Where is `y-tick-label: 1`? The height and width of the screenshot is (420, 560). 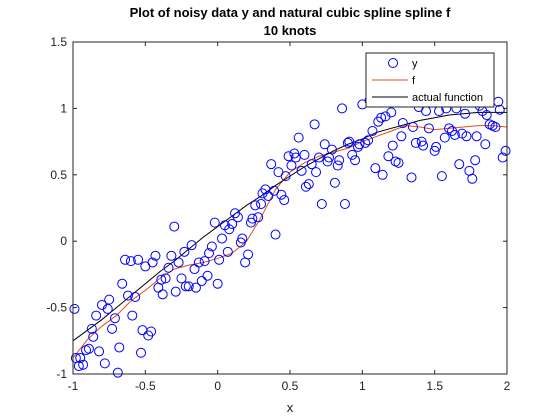 y-tick-label: 1 is located at coordinates (63, 108).